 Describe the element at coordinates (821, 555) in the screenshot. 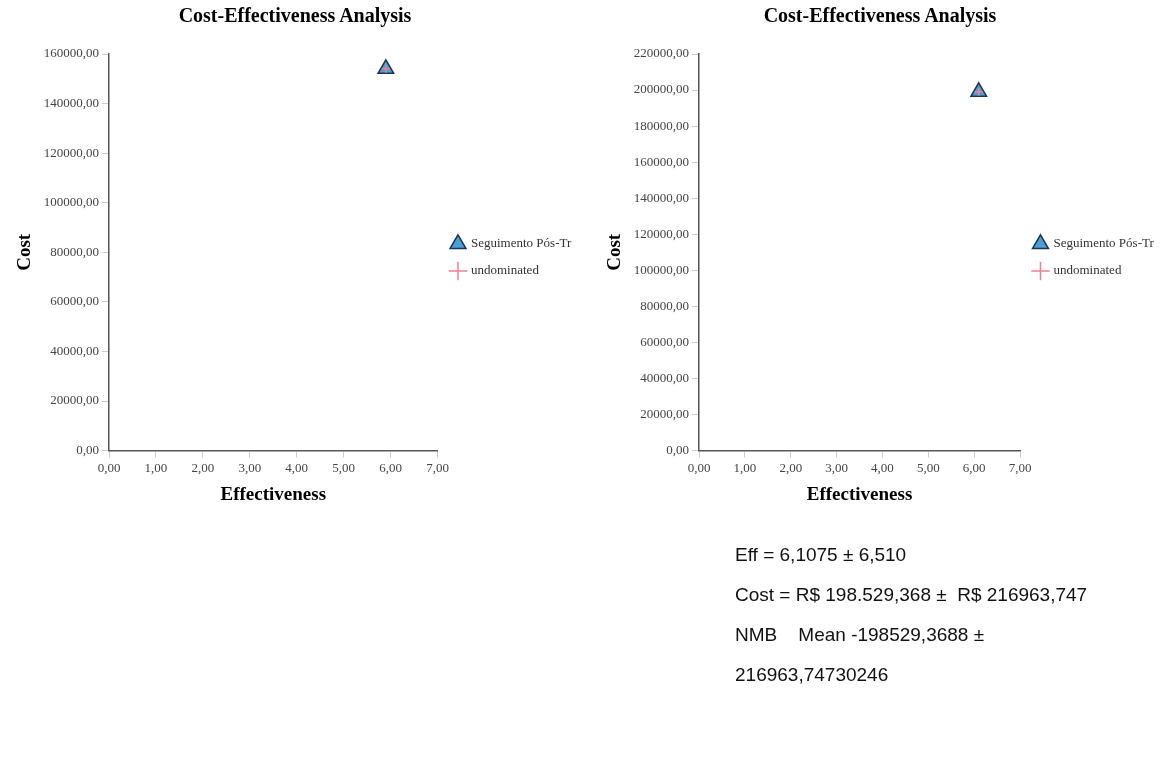

I see `text: Eff = 6,1075 ± 6,510` at that location.